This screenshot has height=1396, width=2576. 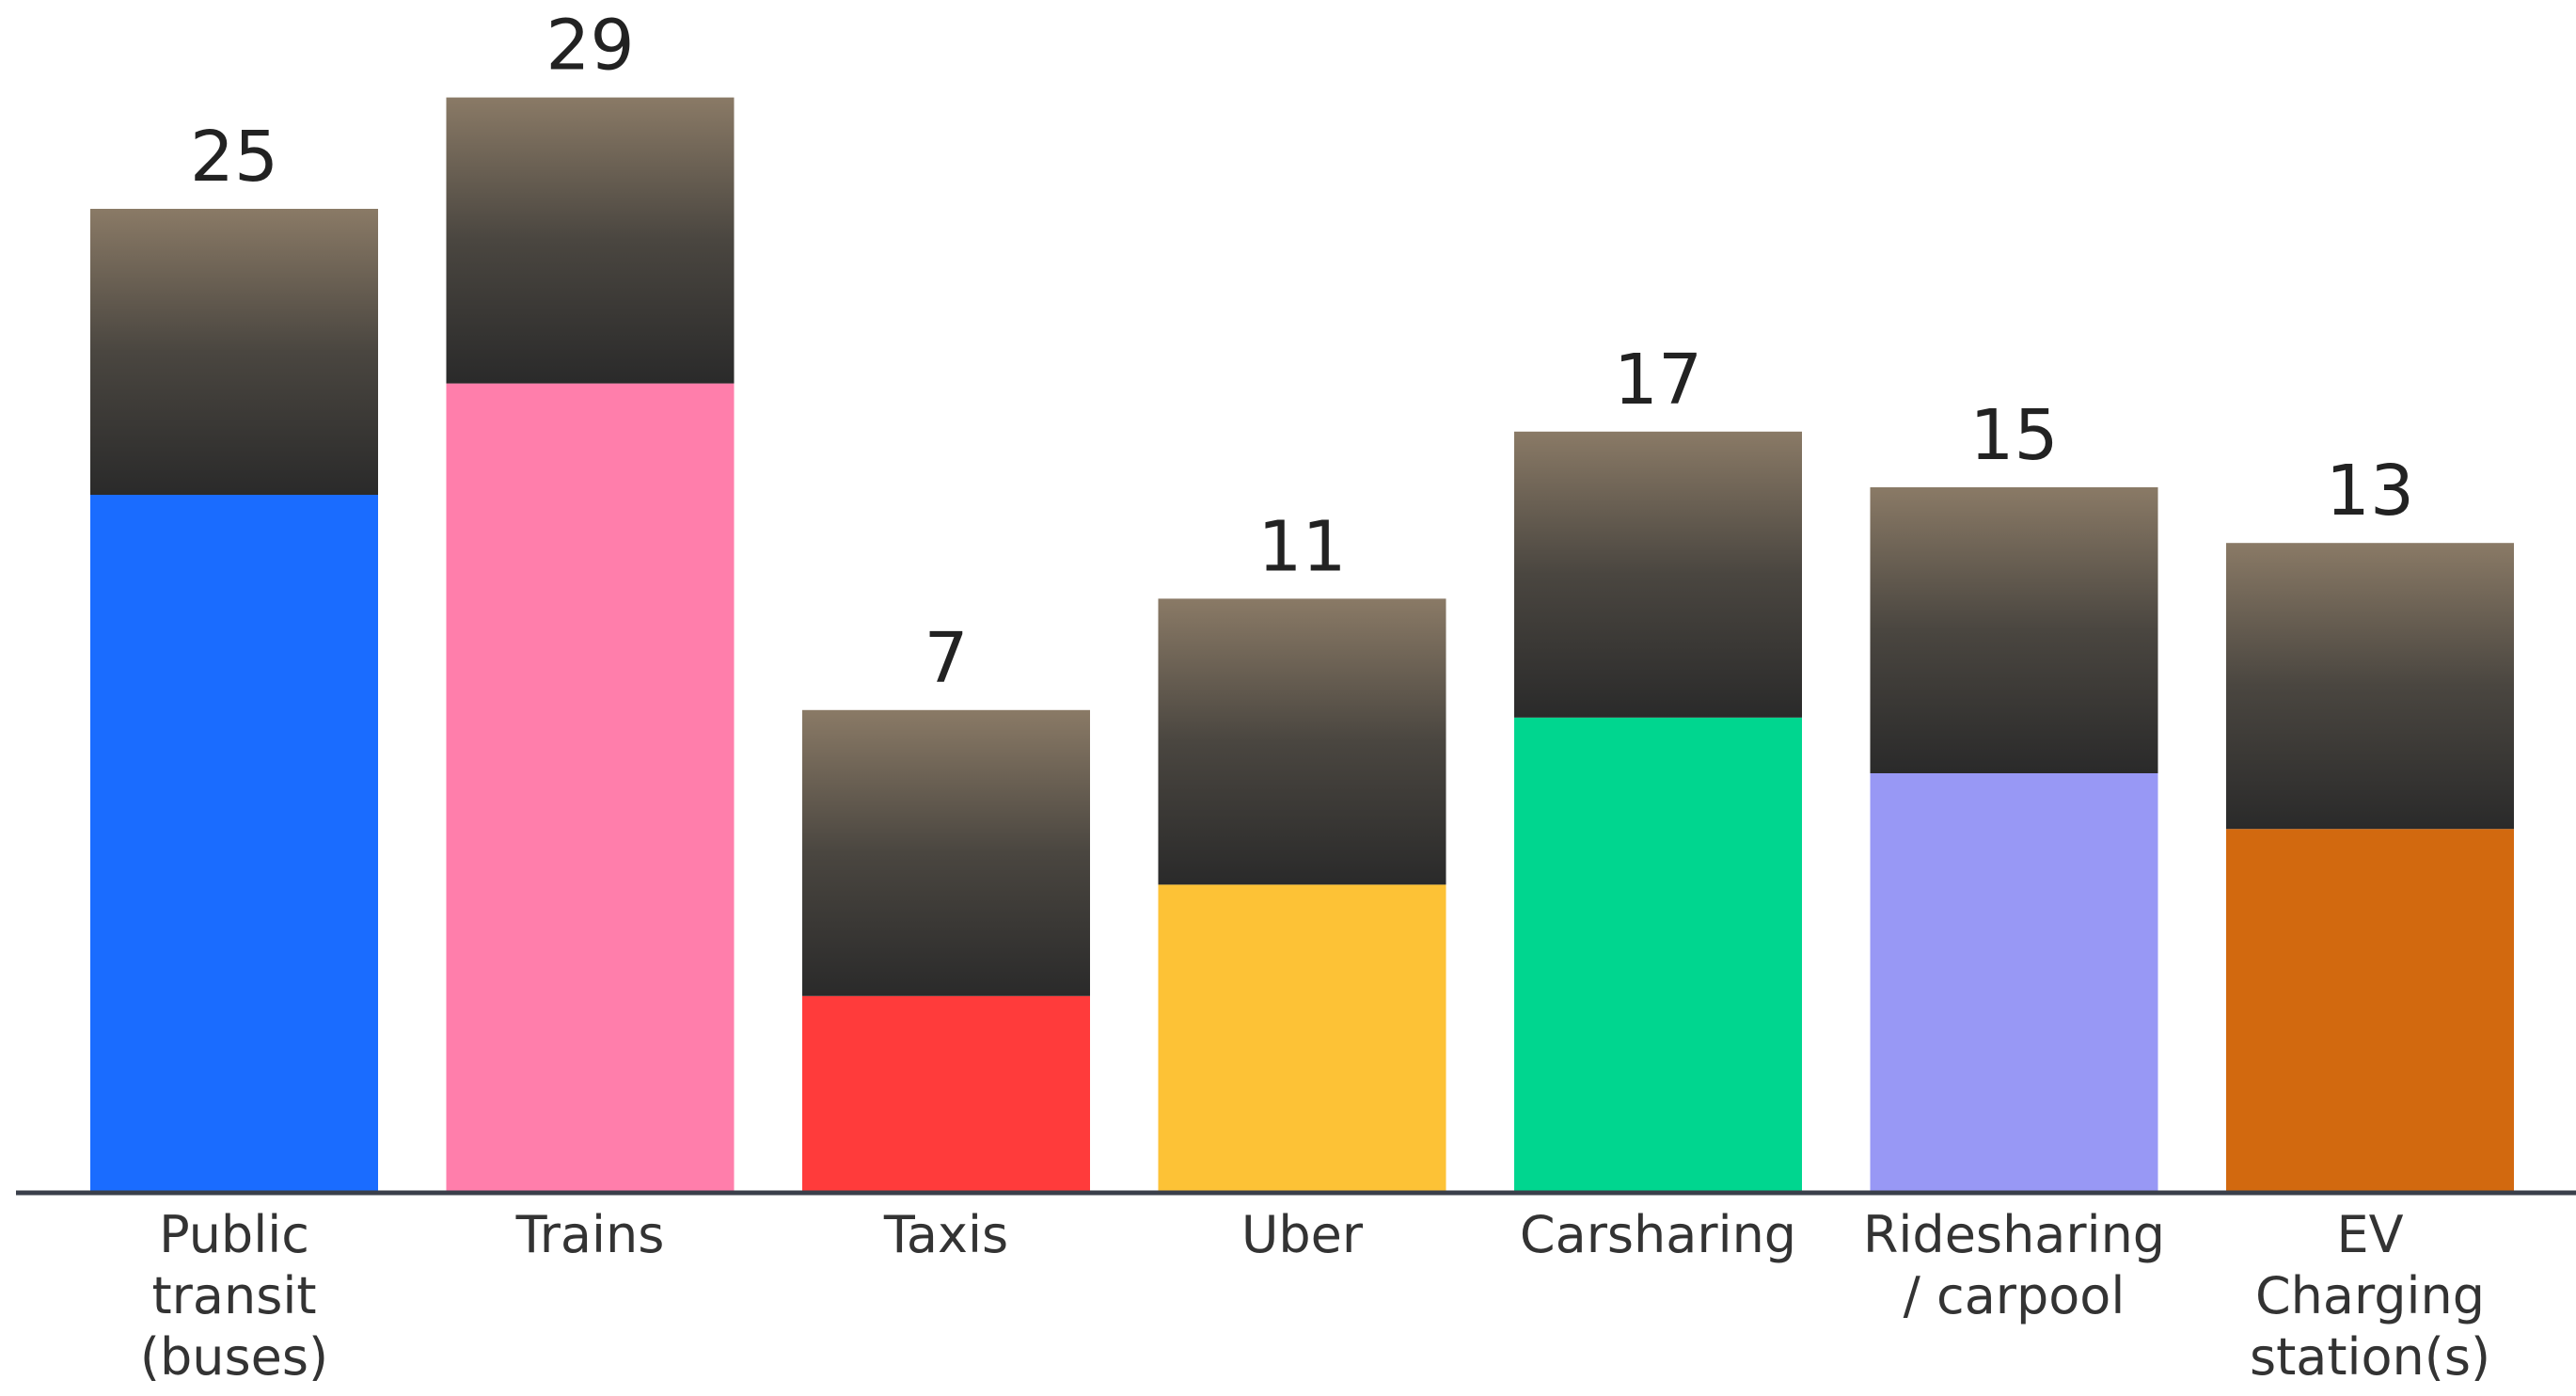 I want to click on value-label: 11, so click(x=1301, y=546).